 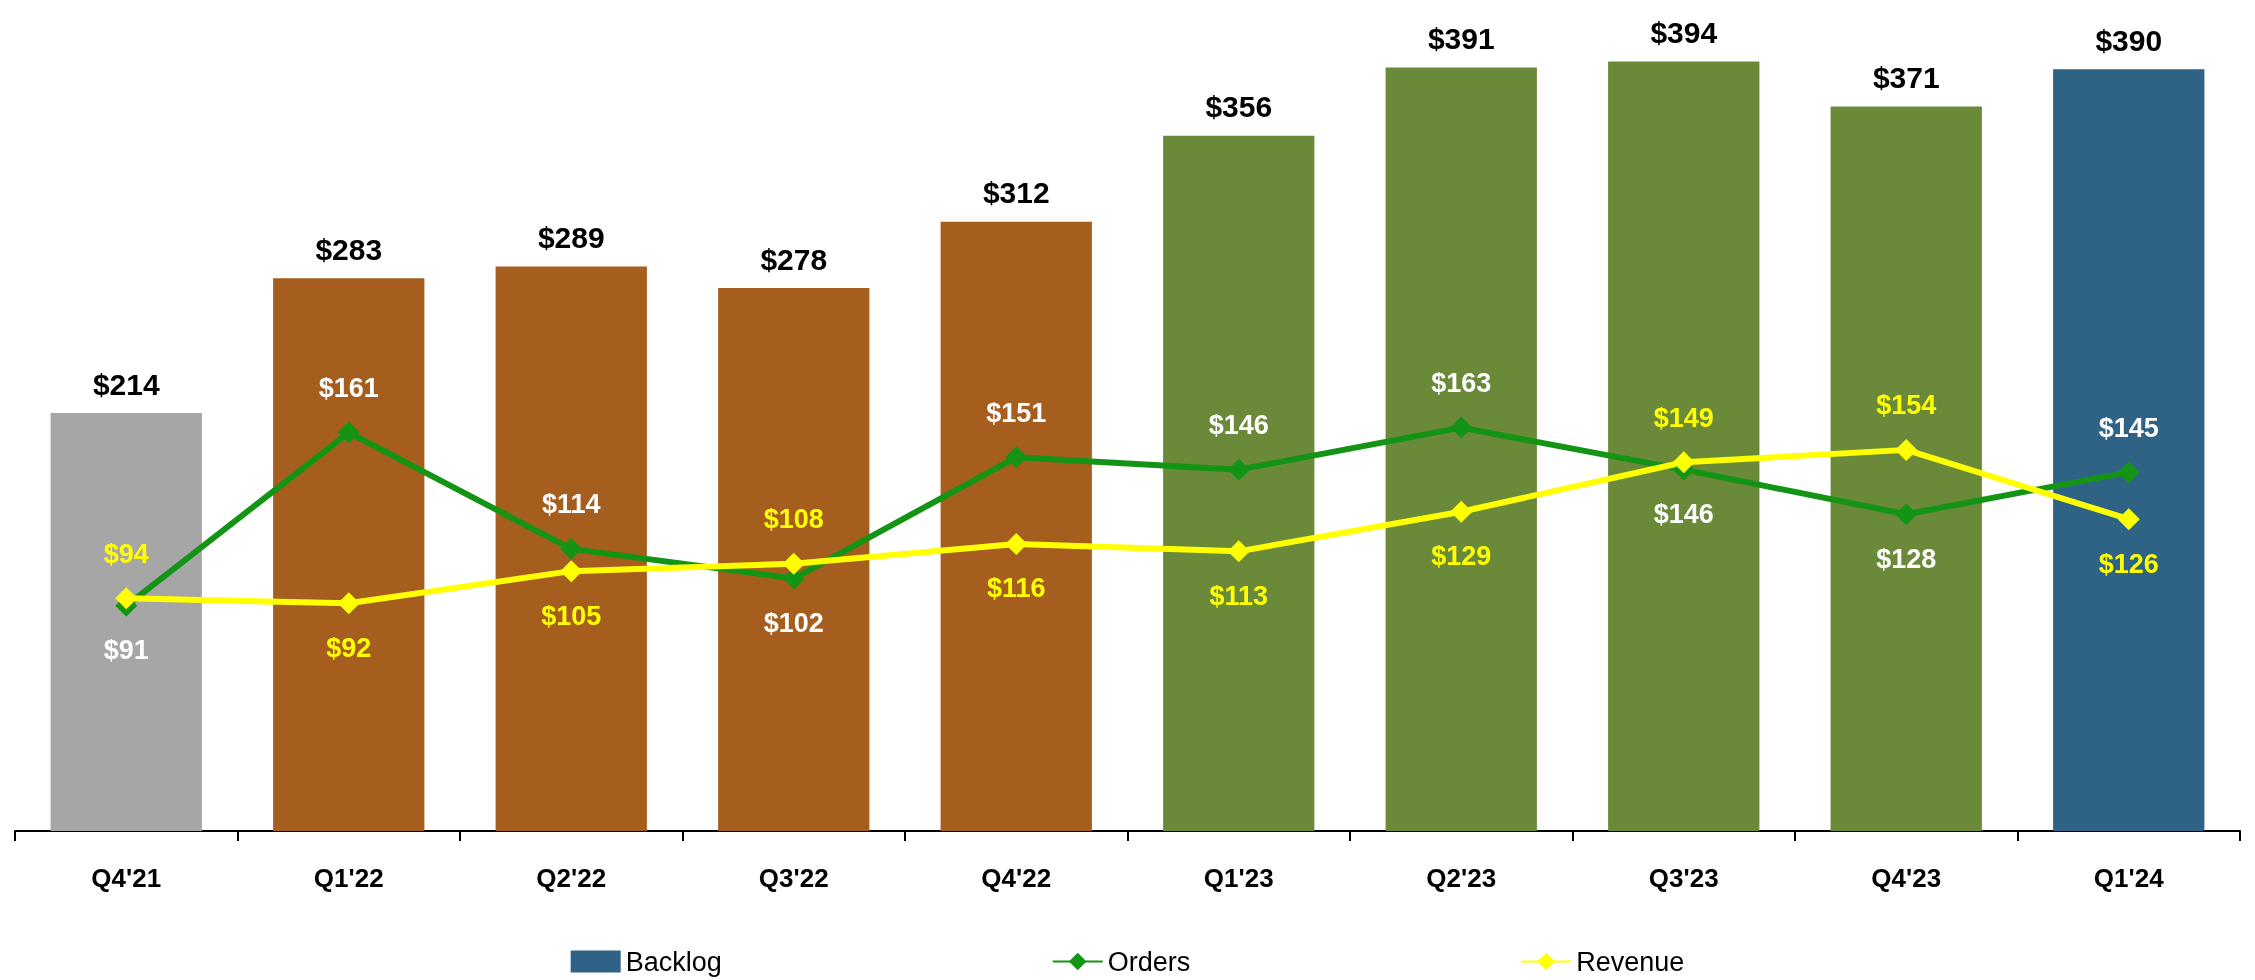 What do you see at coordinates (571, 238) in the screenshot?
I see `data-label: $289` at bounding box center [571, 238].